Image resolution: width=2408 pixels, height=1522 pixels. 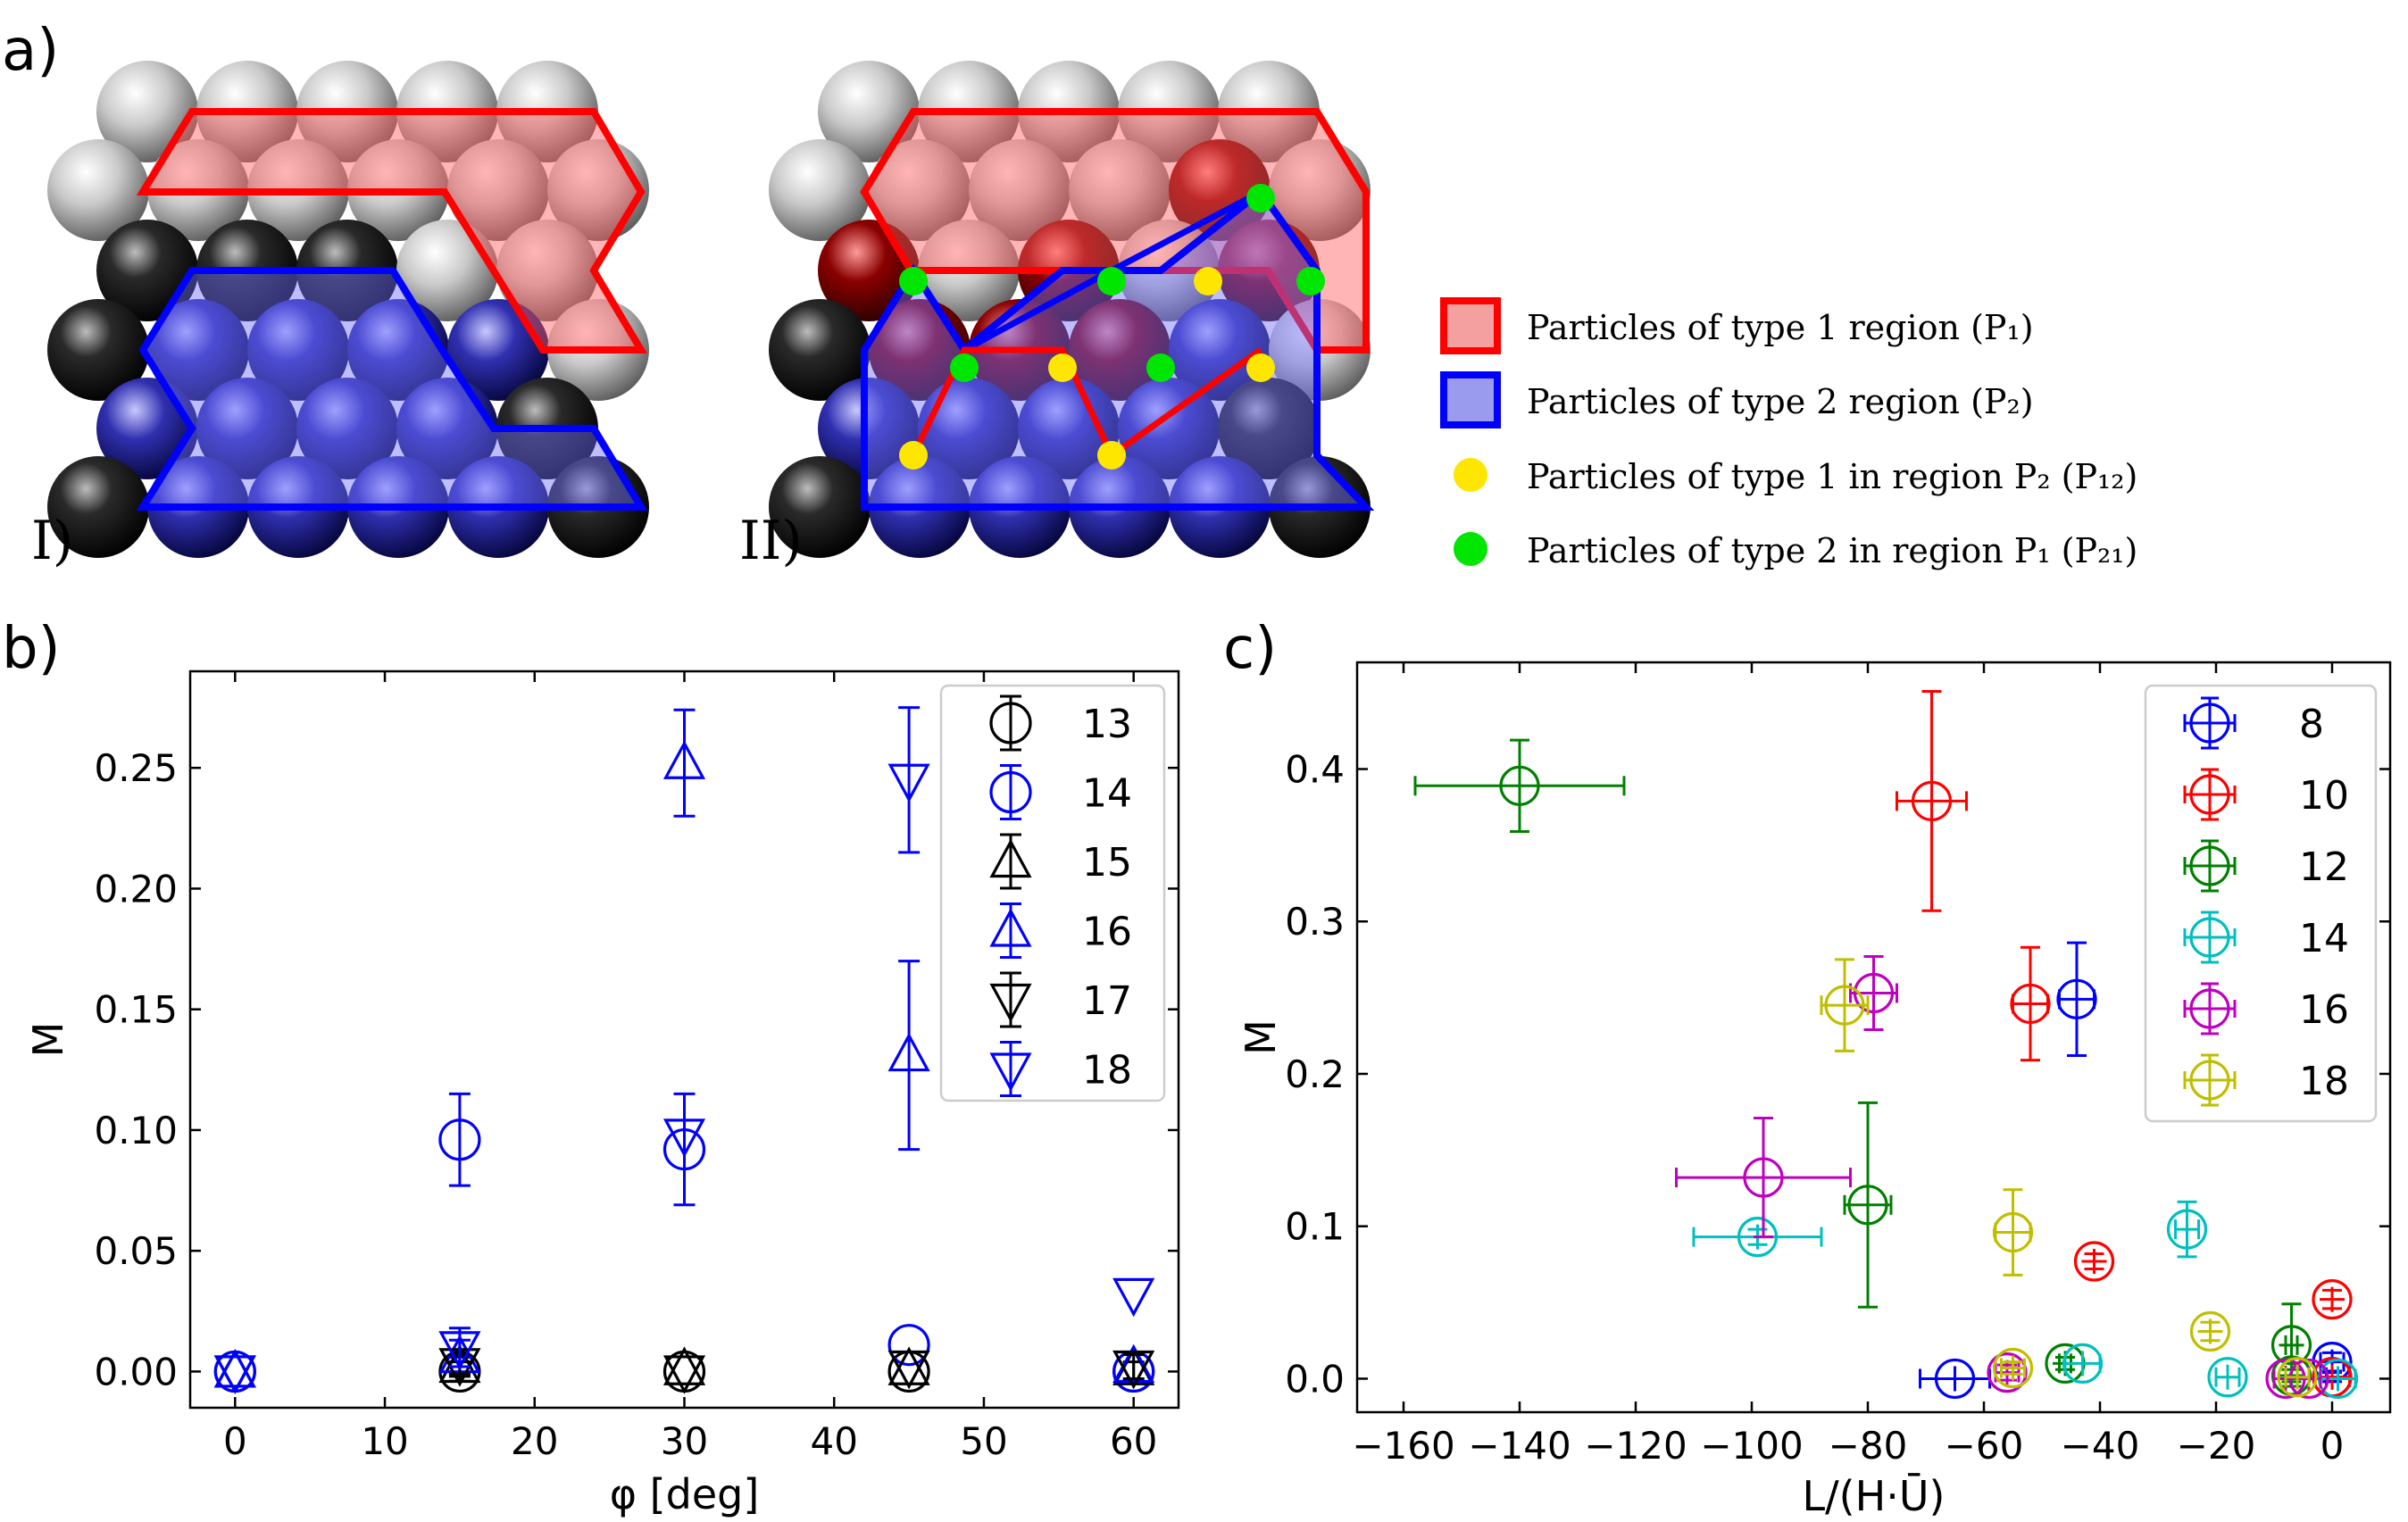 I want to click on x-tick-label: −140, so click(x=1520, y=1446).